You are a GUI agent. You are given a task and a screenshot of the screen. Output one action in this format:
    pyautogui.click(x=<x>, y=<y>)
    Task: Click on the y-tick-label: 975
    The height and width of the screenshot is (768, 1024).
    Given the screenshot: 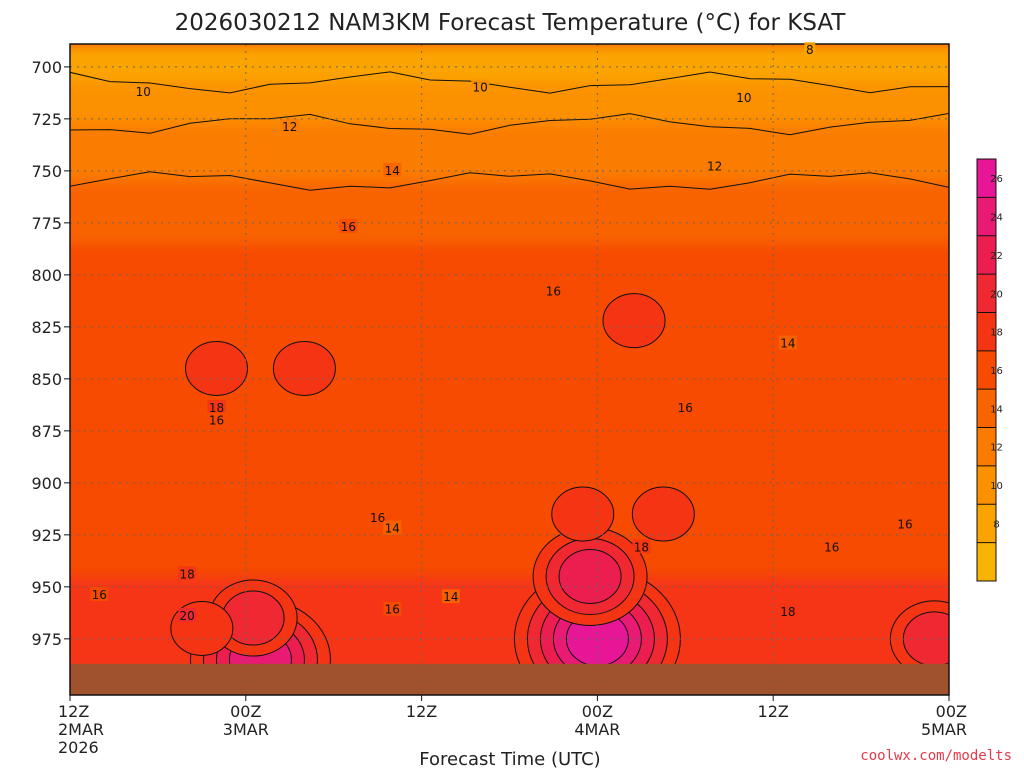 What is the action you would take?
    pyautogui.click(x=46, y=639)
    